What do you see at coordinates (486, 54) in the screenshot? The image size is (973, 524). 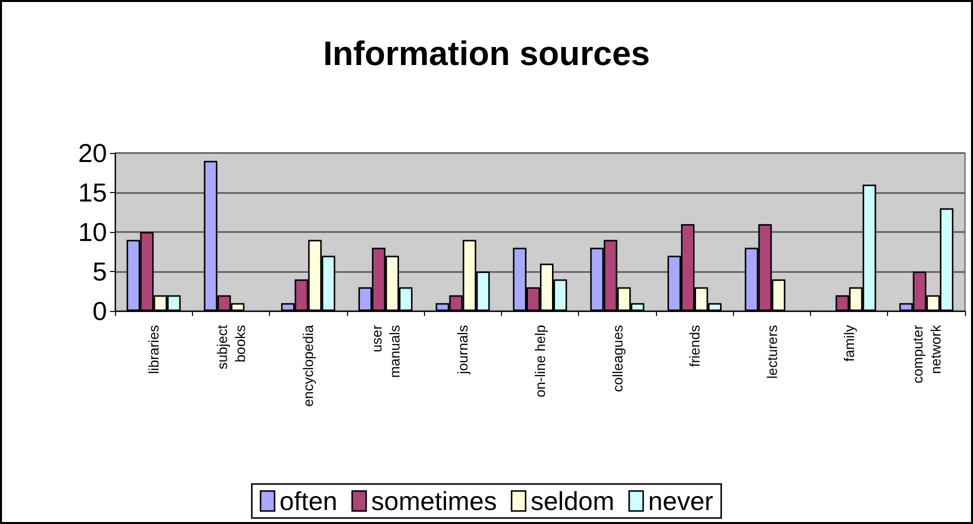 I see `chart-title: Information sources` at bounding box center [486, 54].